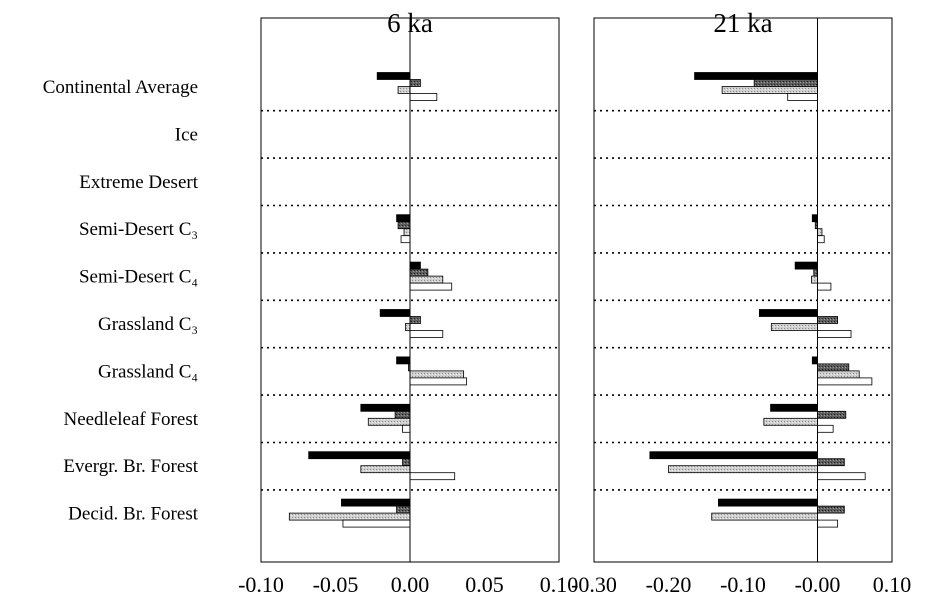  What do you see at coordinates (138, 182) in the screenshot?
I see `category-label: Extreme Desert` at bounding box center [138, 182].